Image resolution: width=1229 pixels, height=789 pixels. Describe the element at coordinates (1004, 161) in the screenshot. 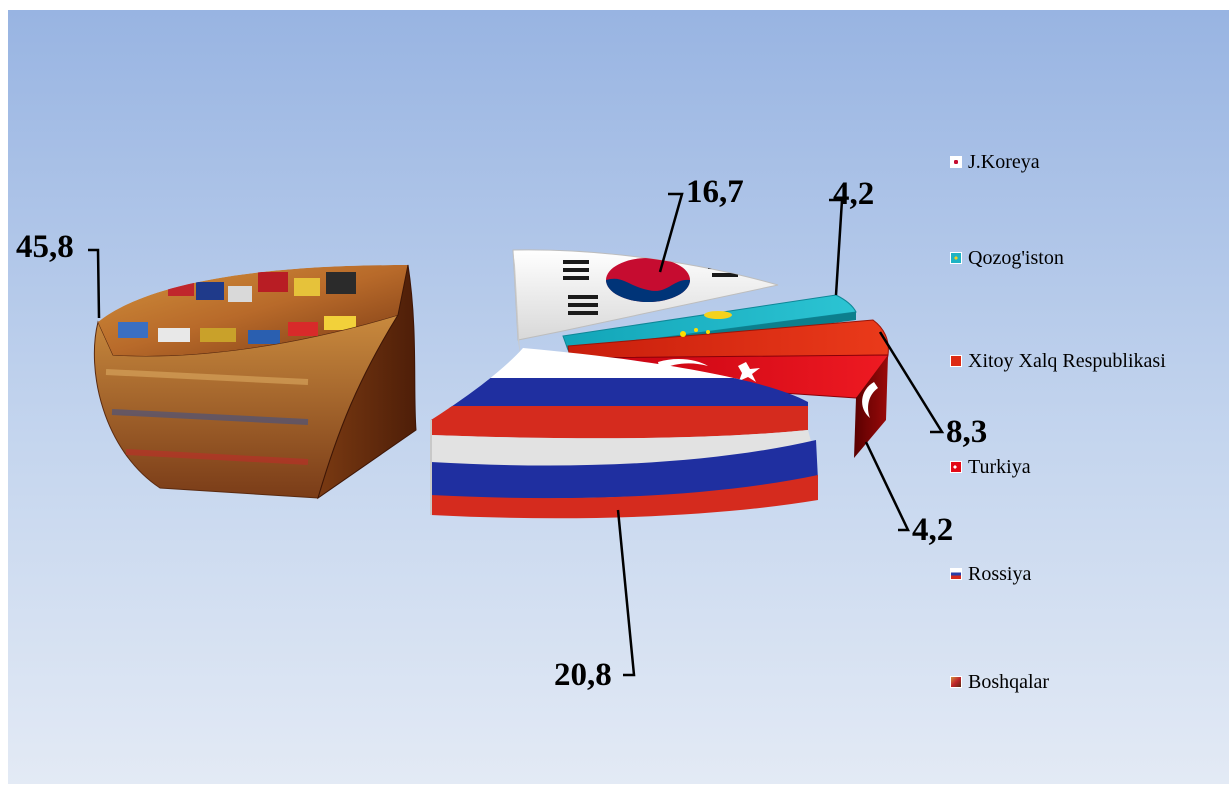

I see `legend-label: J.Koreya` at that location.